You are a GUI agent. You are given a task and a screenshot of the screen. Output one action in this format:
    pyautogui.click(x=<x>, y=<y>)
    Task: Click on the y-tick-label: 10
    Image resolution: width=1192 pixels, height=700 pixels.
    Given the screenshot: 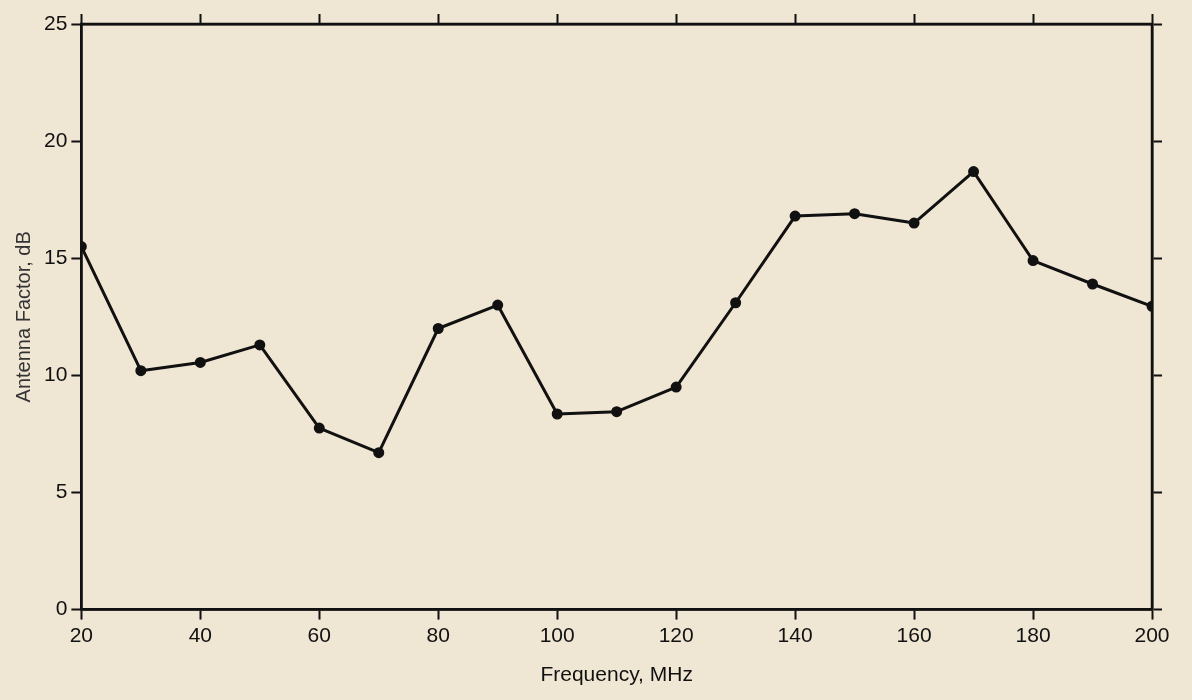 What is the action you would take?
    pyautogui.click(x=56, y=374)
    